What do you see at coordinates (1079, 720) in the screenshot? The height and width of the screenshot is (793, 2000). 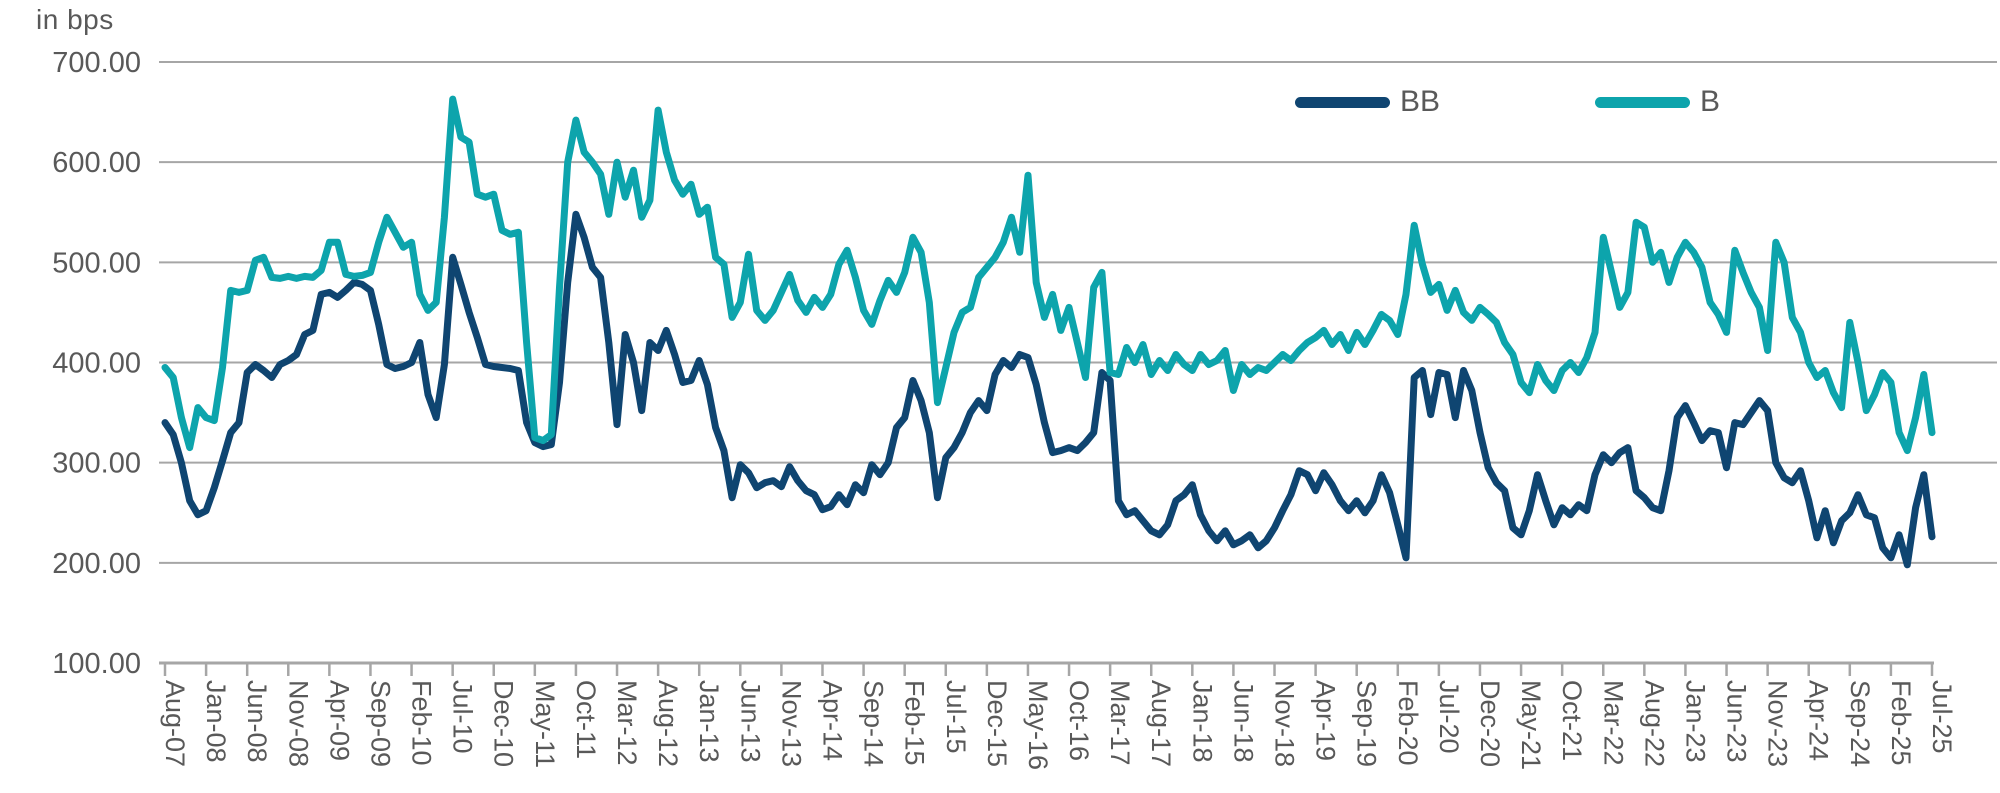 I see `x-tick-label: Oct-16` at bounding box center [1079, 720].